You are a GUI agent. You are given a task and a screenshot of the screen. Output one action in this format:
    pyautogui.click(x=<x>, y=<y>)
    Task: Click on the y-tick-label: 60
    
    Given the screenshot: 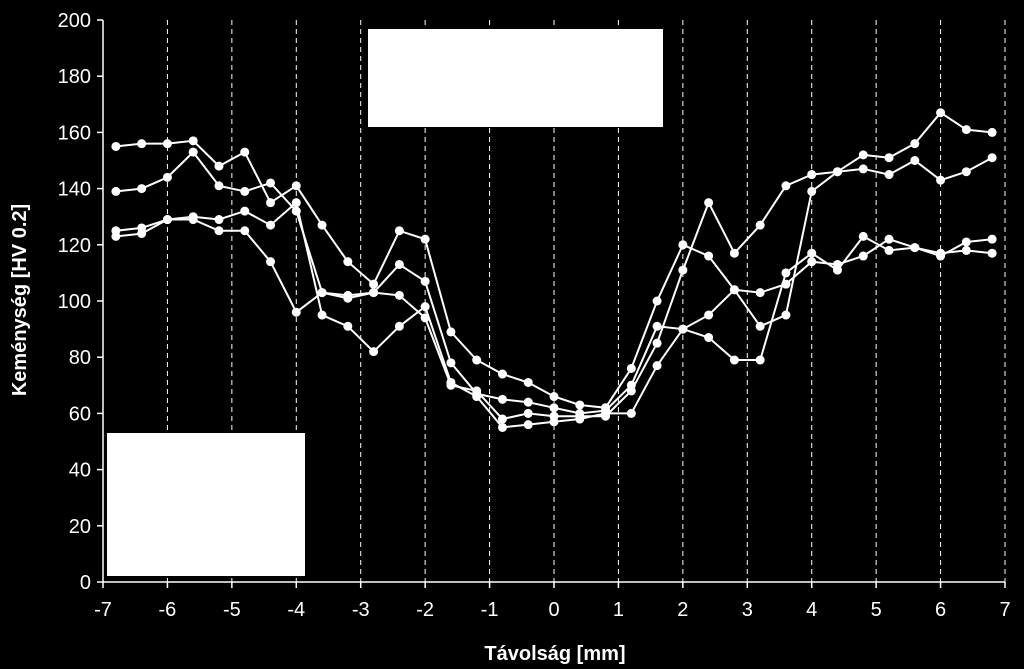 What is the action you would take?
    pyautogui.click(x=80, y=414)
    